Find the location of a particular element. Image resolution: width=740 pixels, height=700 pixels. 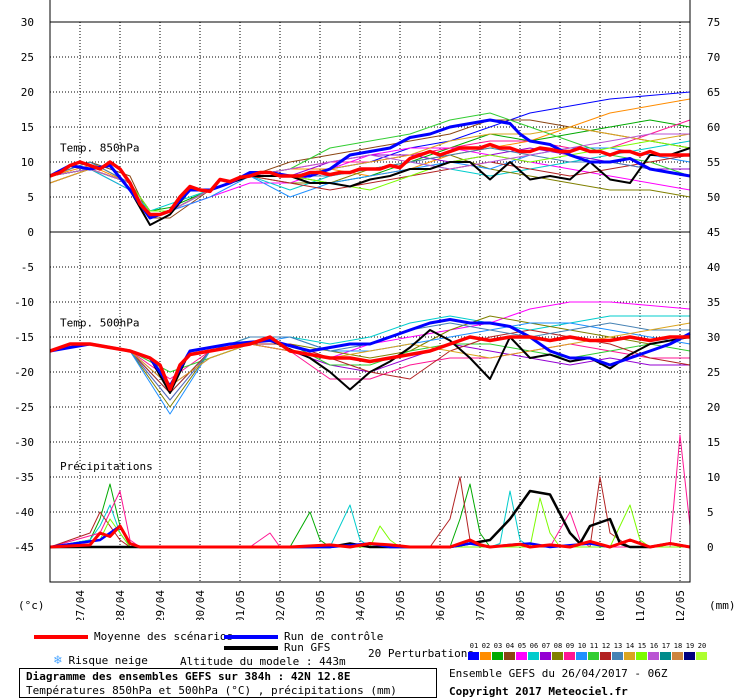

left-tick-label: -35 is located at coordinates (24, 477).